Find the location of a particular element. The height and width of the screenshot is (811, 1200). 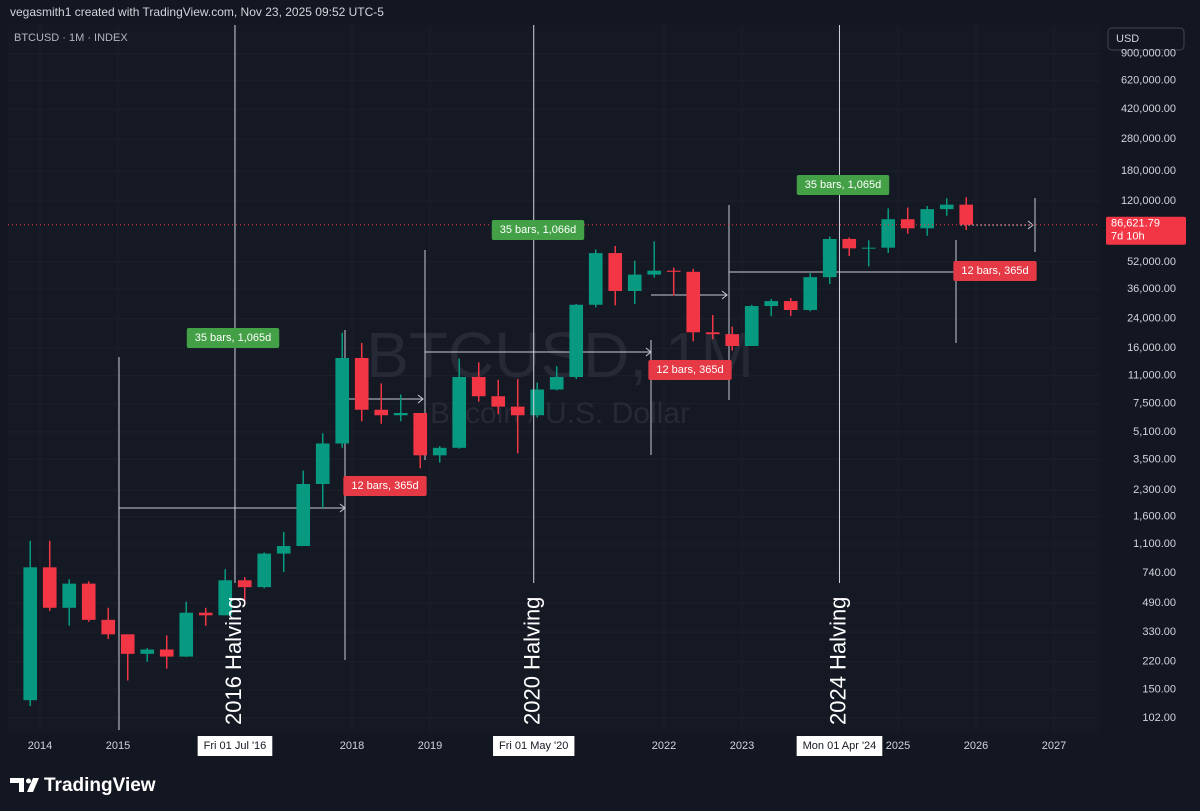

x-tick-label: 2015 is located at coordinates (118, 746).